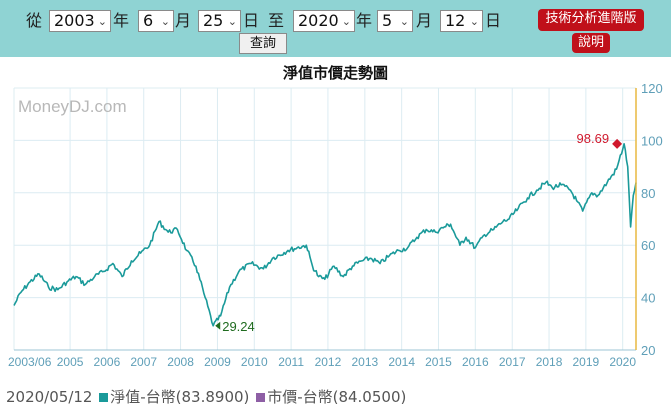 Image resolution: width=671 pixels, height=413 pixels. I want to click on advanced-analysis-button: 技術分析進階版, so click(591, 20).